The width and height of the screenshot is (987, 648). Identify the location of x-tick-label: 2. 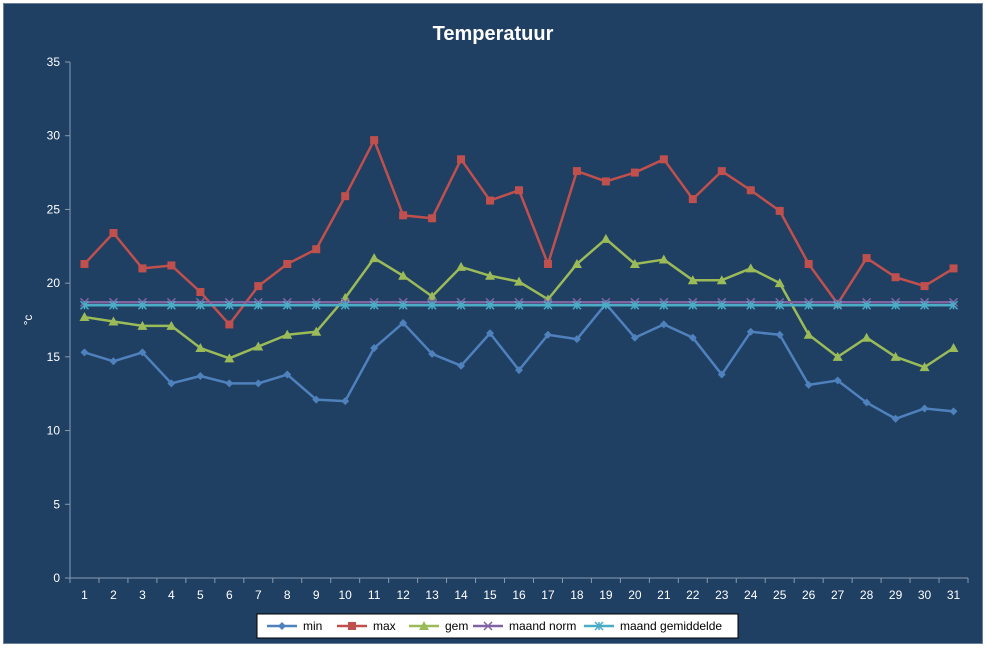
(113, 595).